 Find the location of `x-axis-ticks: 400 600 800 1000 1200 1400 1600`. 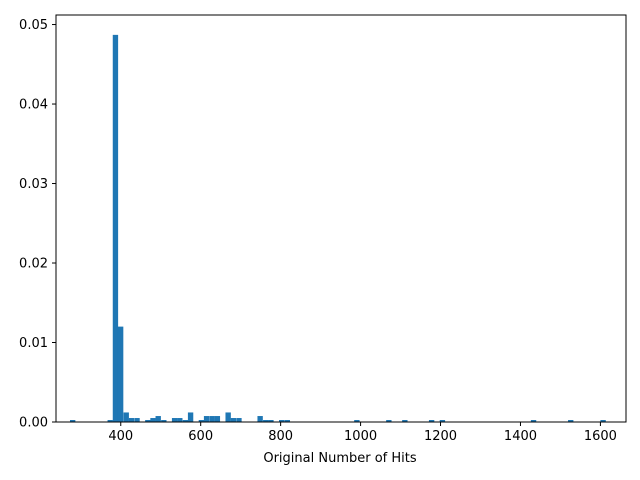

x-axis-ticks: 400 600 800 1000 1200 1400 1600 is located at coordinates (362, 433).